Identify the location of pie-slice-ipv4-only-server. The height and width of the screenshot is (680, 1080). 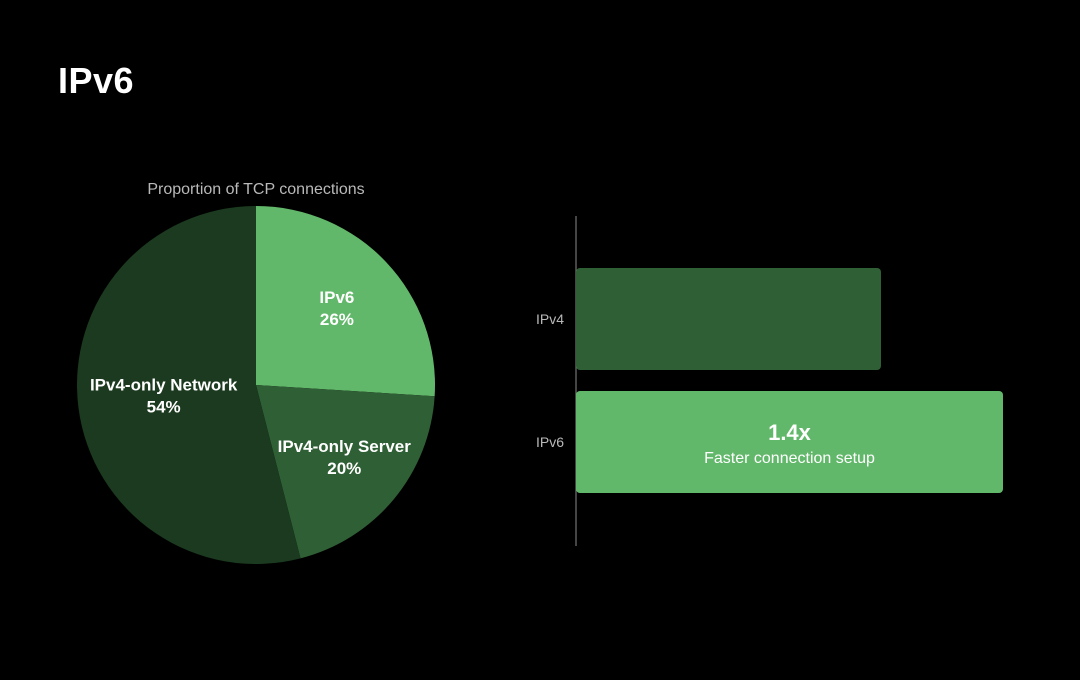
(345, 472).